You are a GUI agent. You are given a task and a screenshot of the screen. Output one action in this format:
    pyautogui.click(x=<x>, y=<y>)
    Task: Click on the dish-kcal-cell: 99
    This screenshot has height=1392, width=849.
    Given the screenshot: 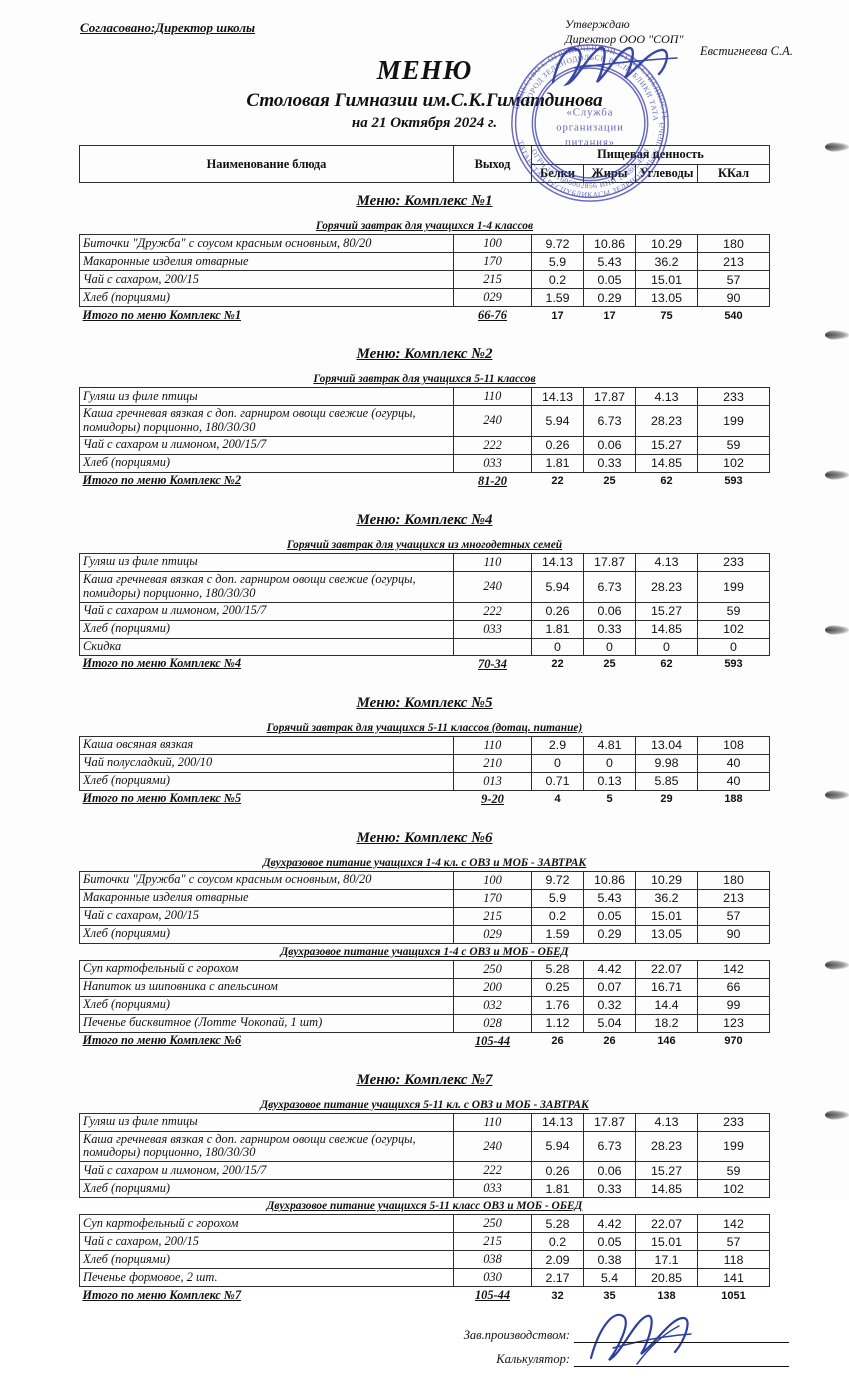 What is the action you would take?
    pyautogui.click(x=733, y=1005)
    